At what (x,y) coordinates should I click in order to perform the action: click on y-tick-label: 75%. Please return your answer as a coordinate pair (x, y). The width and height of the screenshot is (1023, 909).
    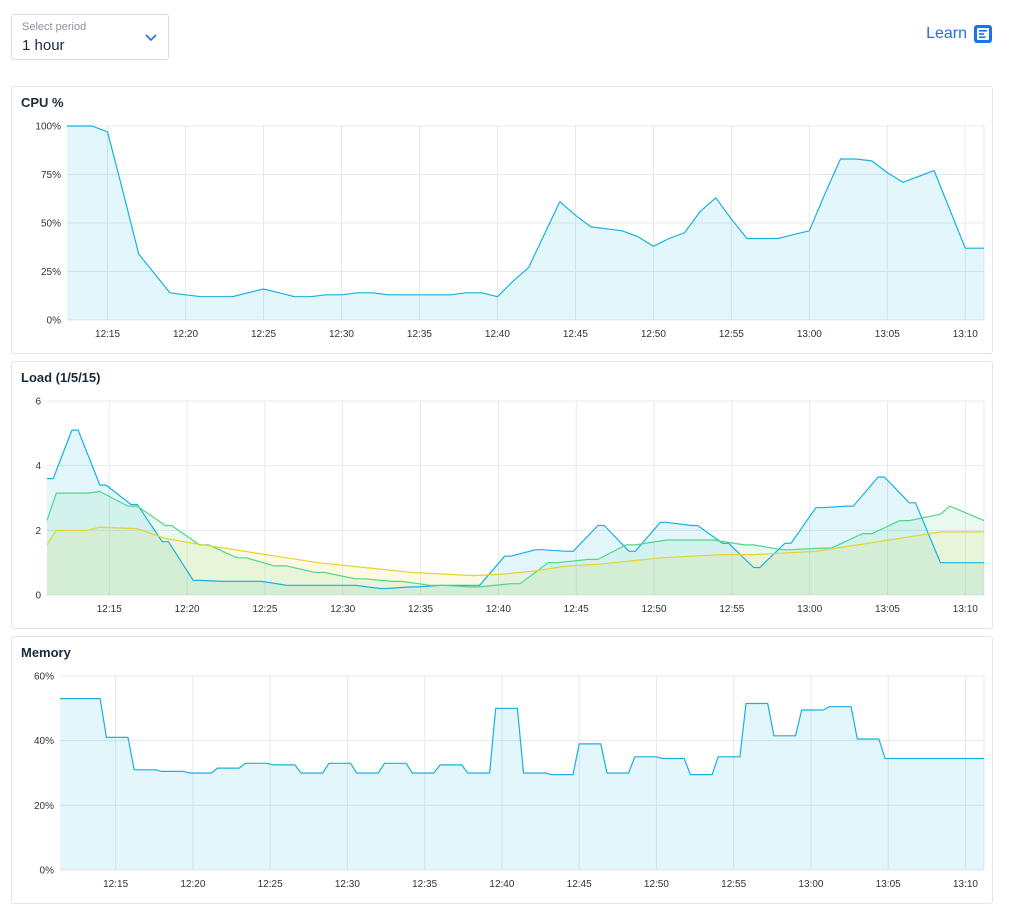
    Looking at the image, I should click on (51, 175).